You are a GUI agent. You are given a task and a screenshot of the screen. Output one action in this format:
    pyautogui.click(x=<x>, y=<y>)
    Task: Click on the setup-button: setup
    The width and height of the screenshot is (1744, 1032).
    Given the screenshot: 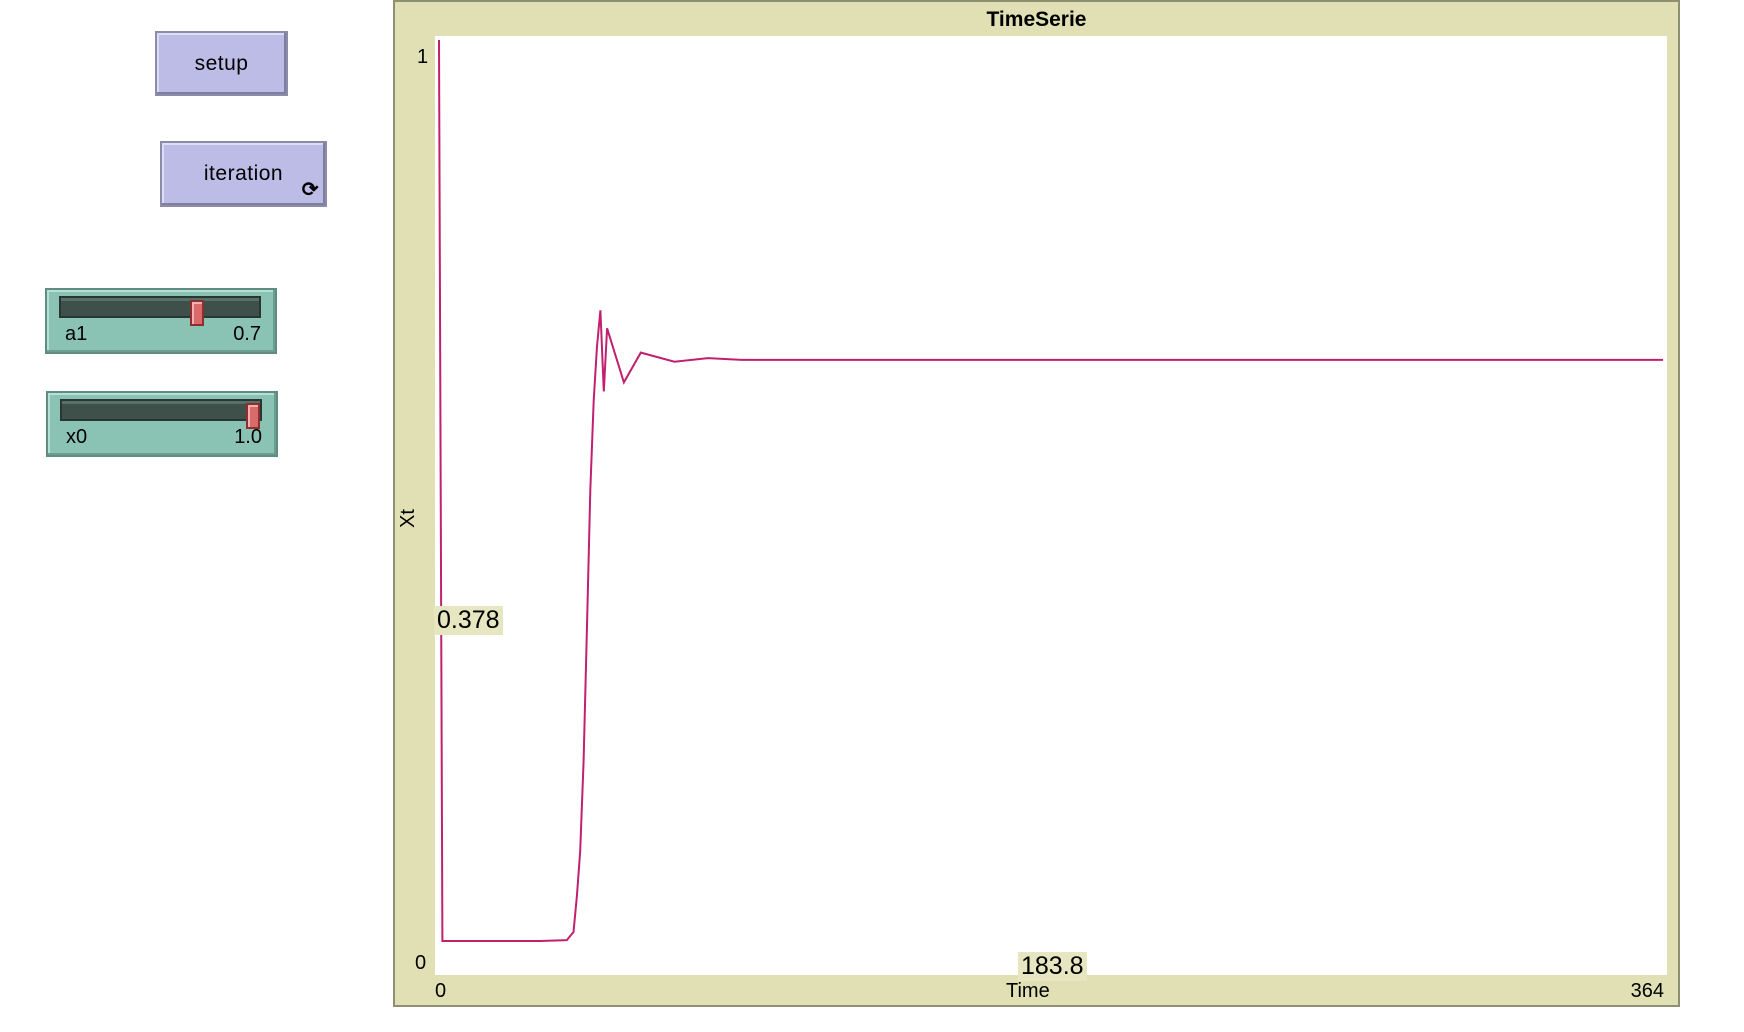 What is the action you would take?
    pyautogui.click(x=221, y=63)
    